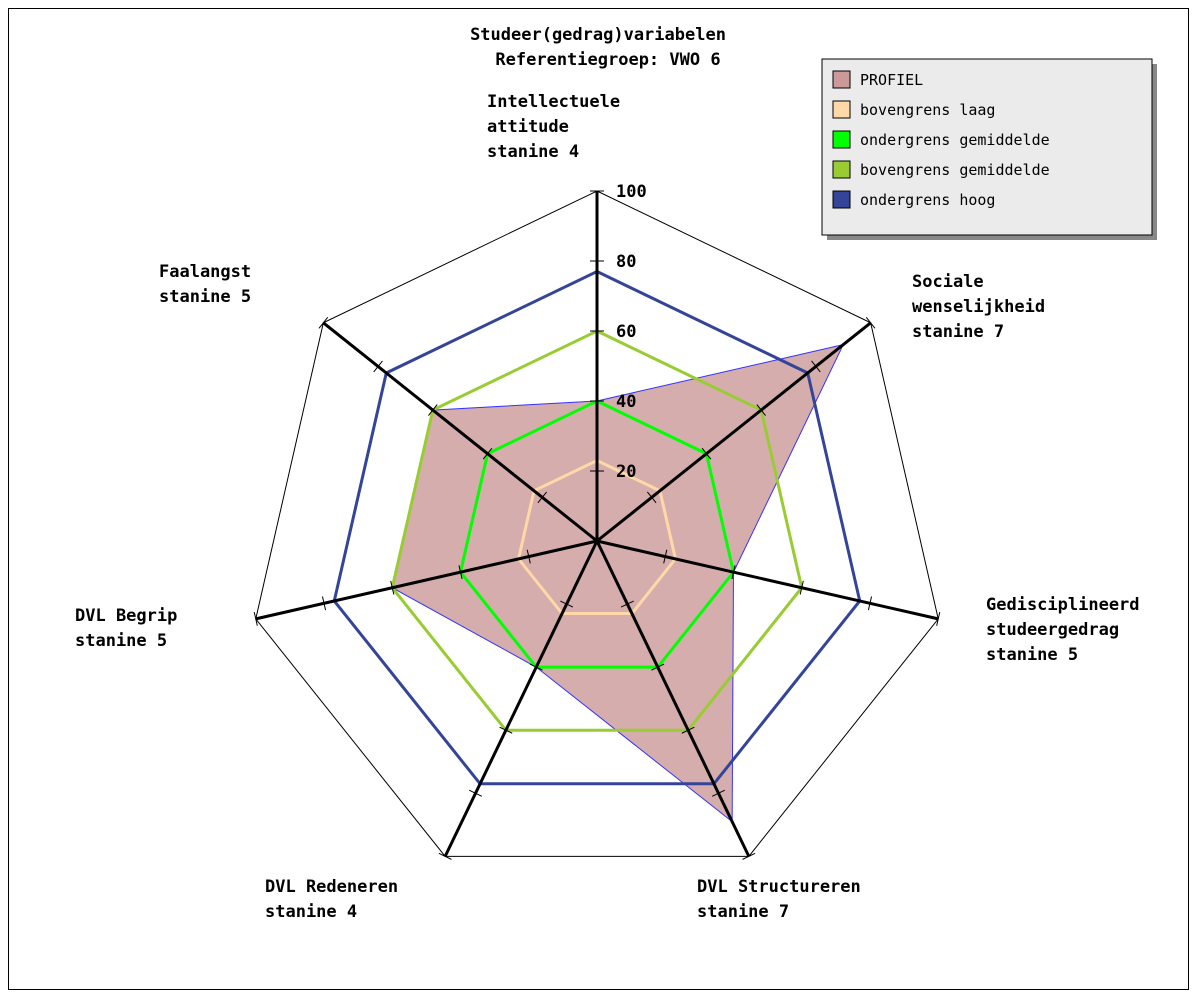 The width and height of the screenshot is (1201, 1001). What do you see at coordinates (331, 899) in the screenshot?
I see `category-label: DVL Redeneren stanine 4` at bounding box center [331, 899].